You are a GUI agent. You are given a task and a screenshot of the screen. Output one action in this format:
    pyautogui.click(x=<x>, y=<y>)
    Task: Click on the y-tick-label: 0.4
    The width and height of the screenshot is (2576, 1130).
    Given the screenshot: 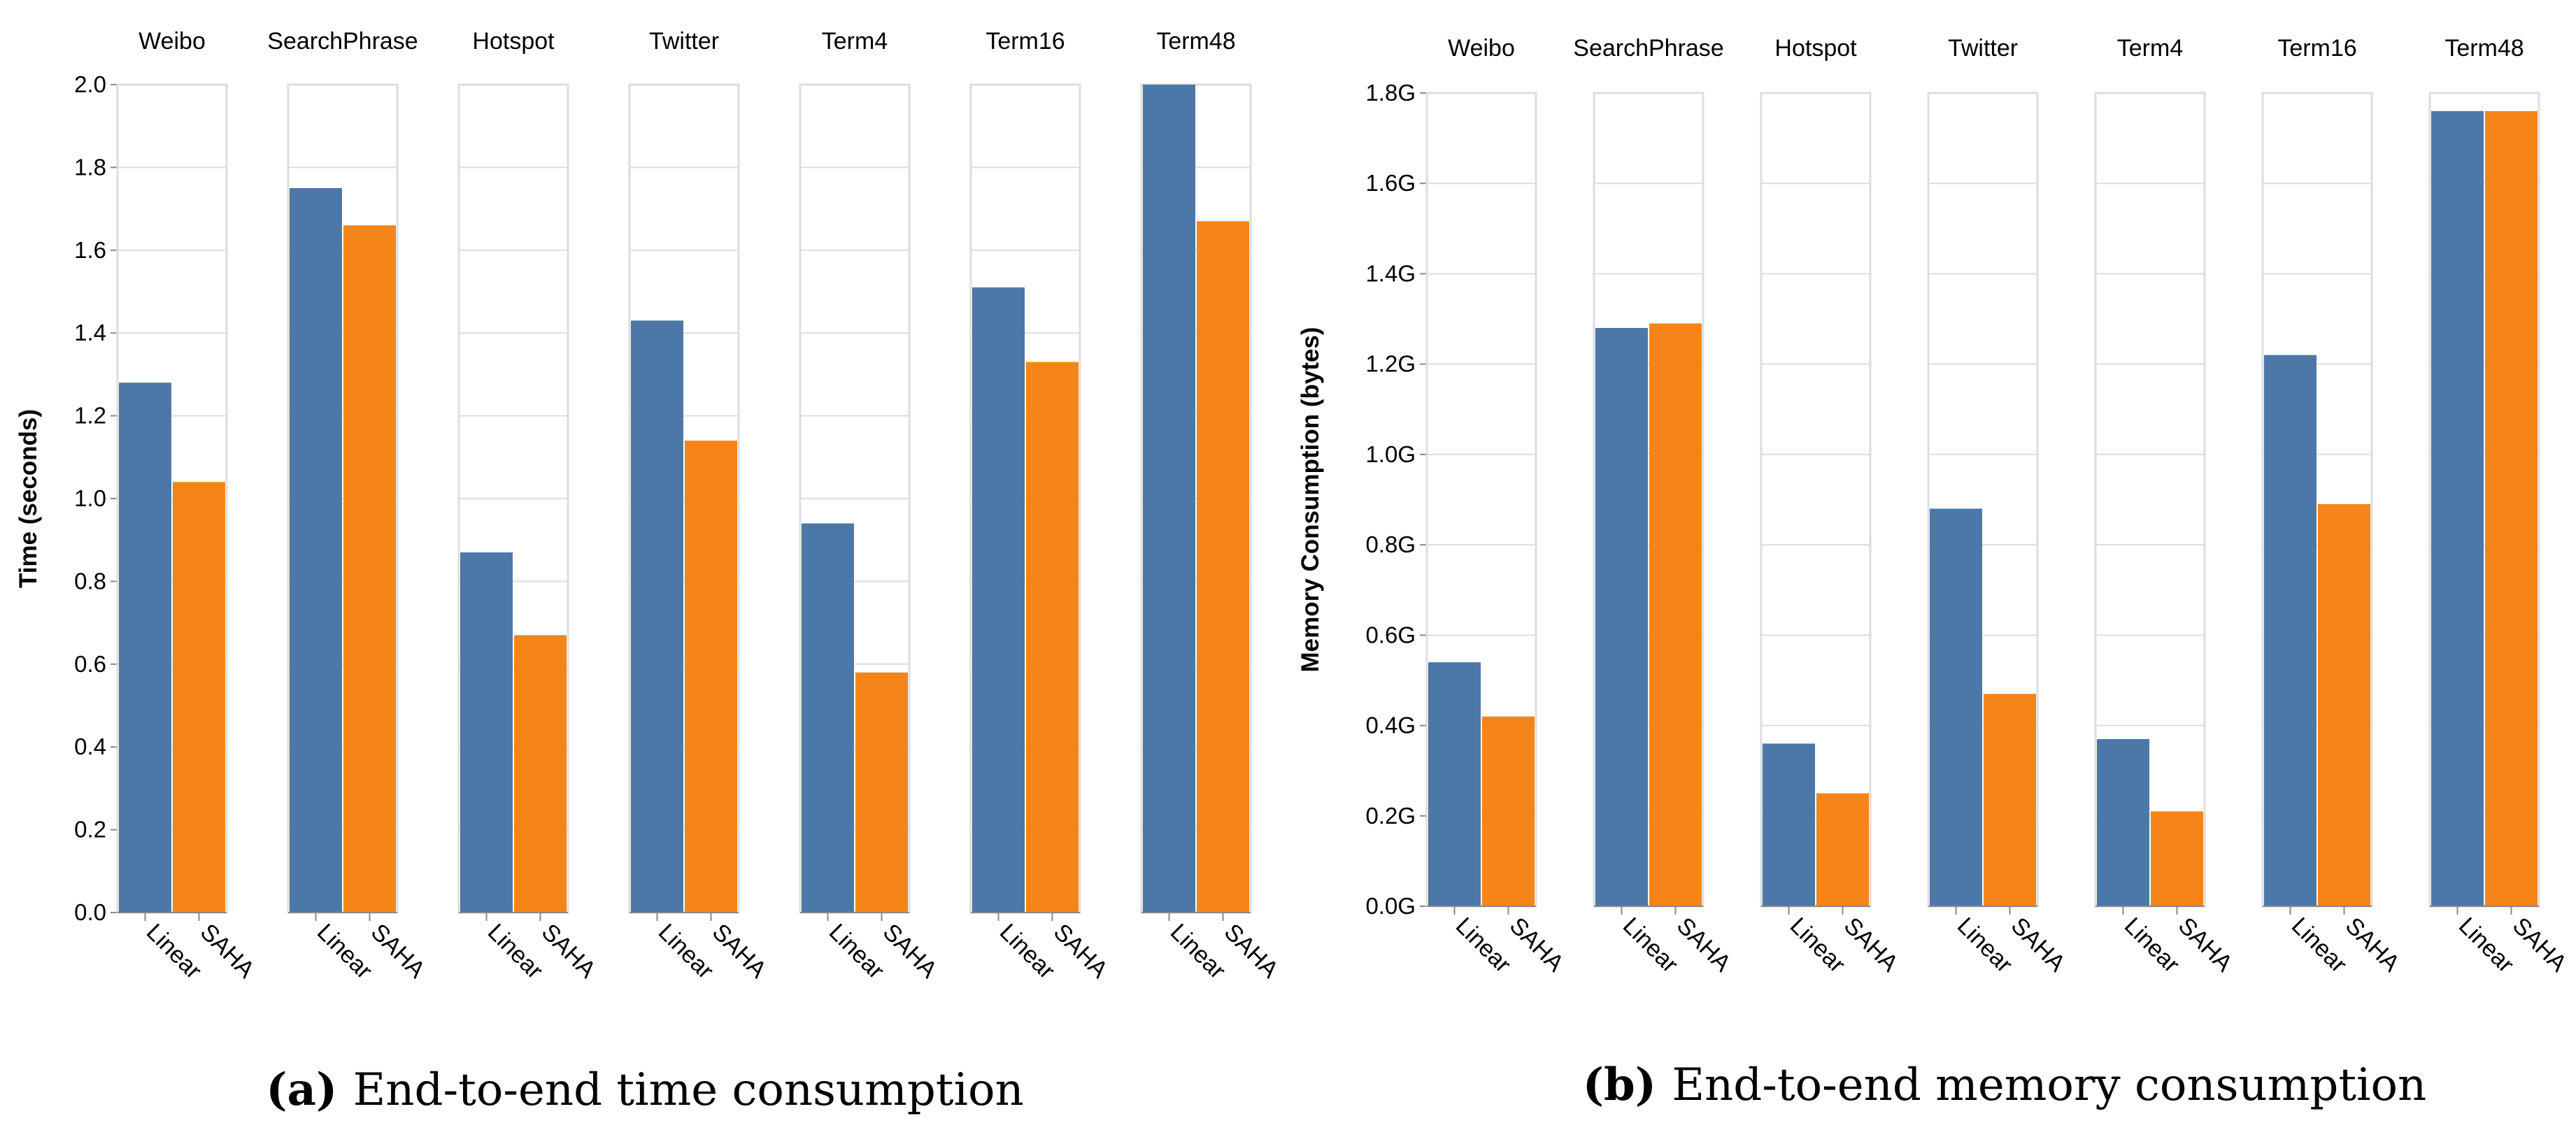 What is the action you would take?
    pyautogui.click(x=90, y=746)
    